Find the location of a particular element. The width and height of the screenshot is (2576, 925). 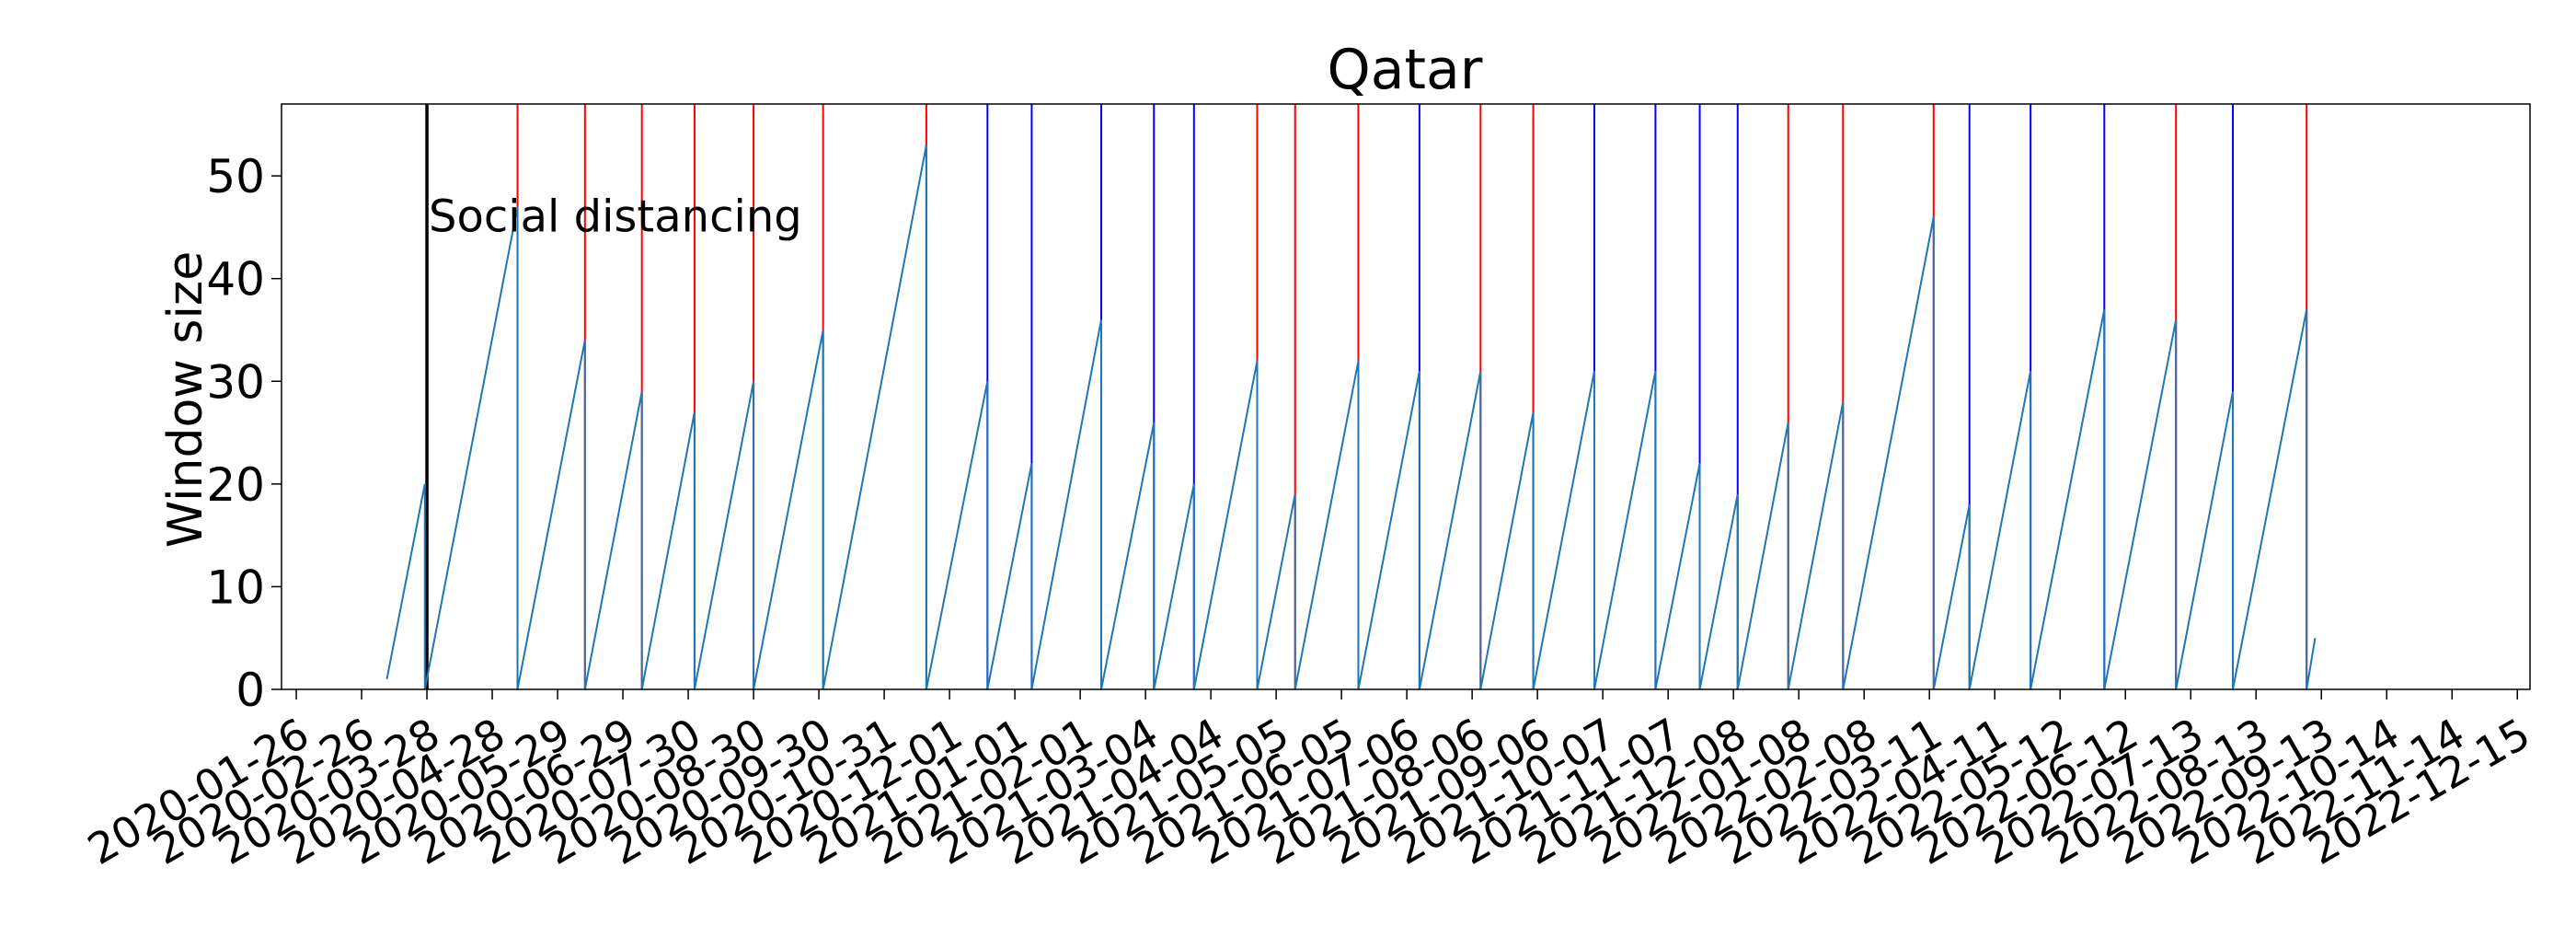

y-tick-label: 20 is located at coordinates (235, 485).